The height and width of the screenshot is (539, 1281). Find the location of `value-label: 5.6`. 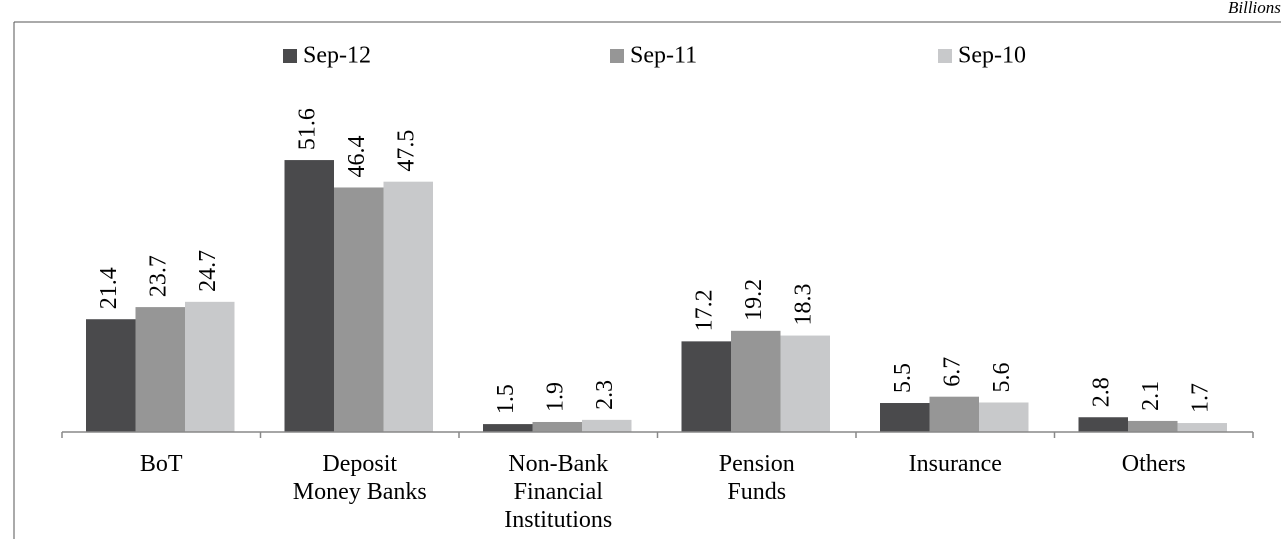

value-label: 5.6 is located at coordinates (1002, 377).